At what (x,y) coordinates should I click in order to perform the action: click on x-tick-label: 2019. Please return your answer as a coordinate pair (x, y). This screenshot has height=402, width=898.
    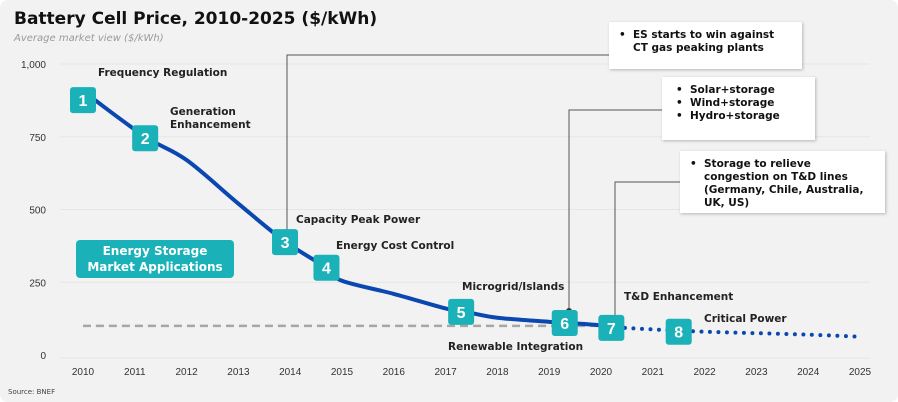
    Looking at the image, I should click on (549, 372).